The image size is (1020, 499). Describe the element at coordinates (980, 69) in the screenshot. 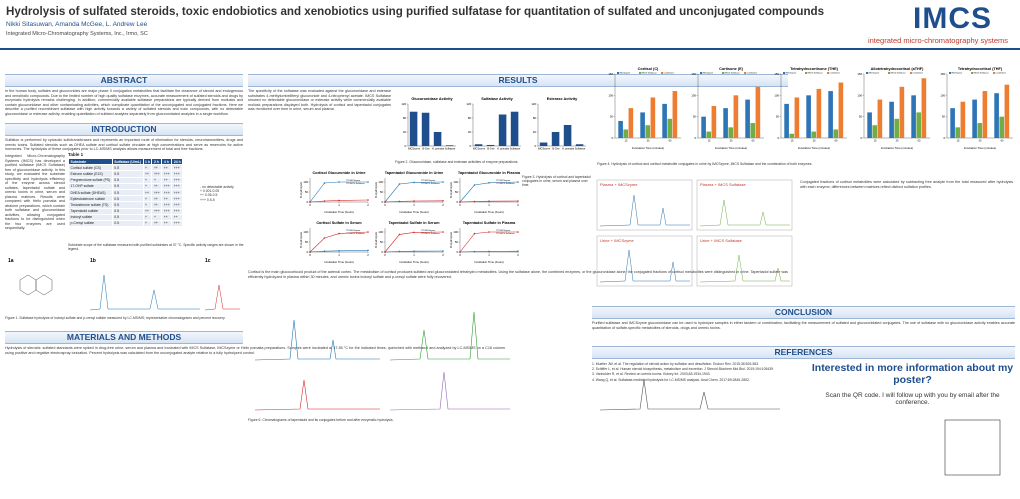

I see `chart-title: Tetrahydrocortisol (THF)` at that location.